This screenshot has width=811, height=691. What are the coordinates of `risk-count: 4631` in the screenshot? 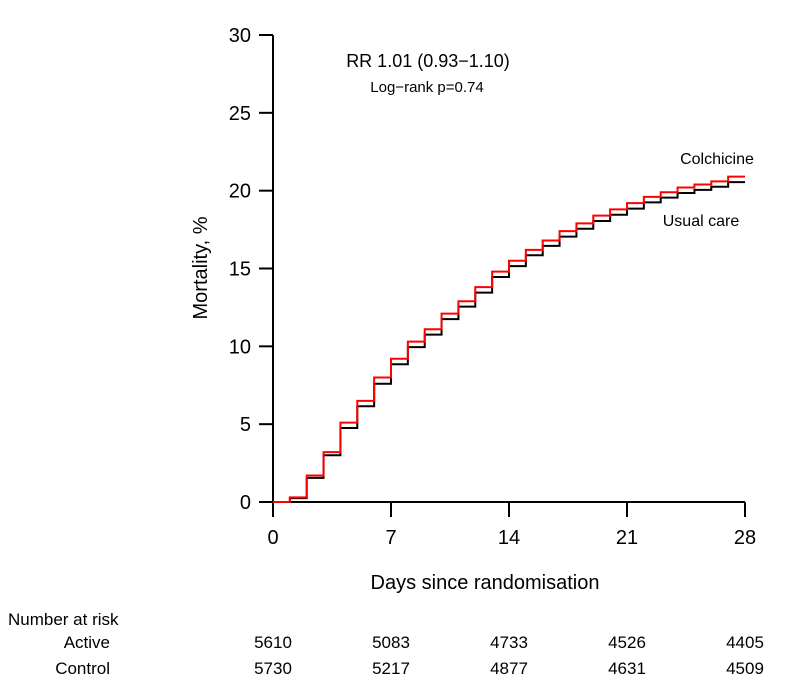 It's located at (627, 668).